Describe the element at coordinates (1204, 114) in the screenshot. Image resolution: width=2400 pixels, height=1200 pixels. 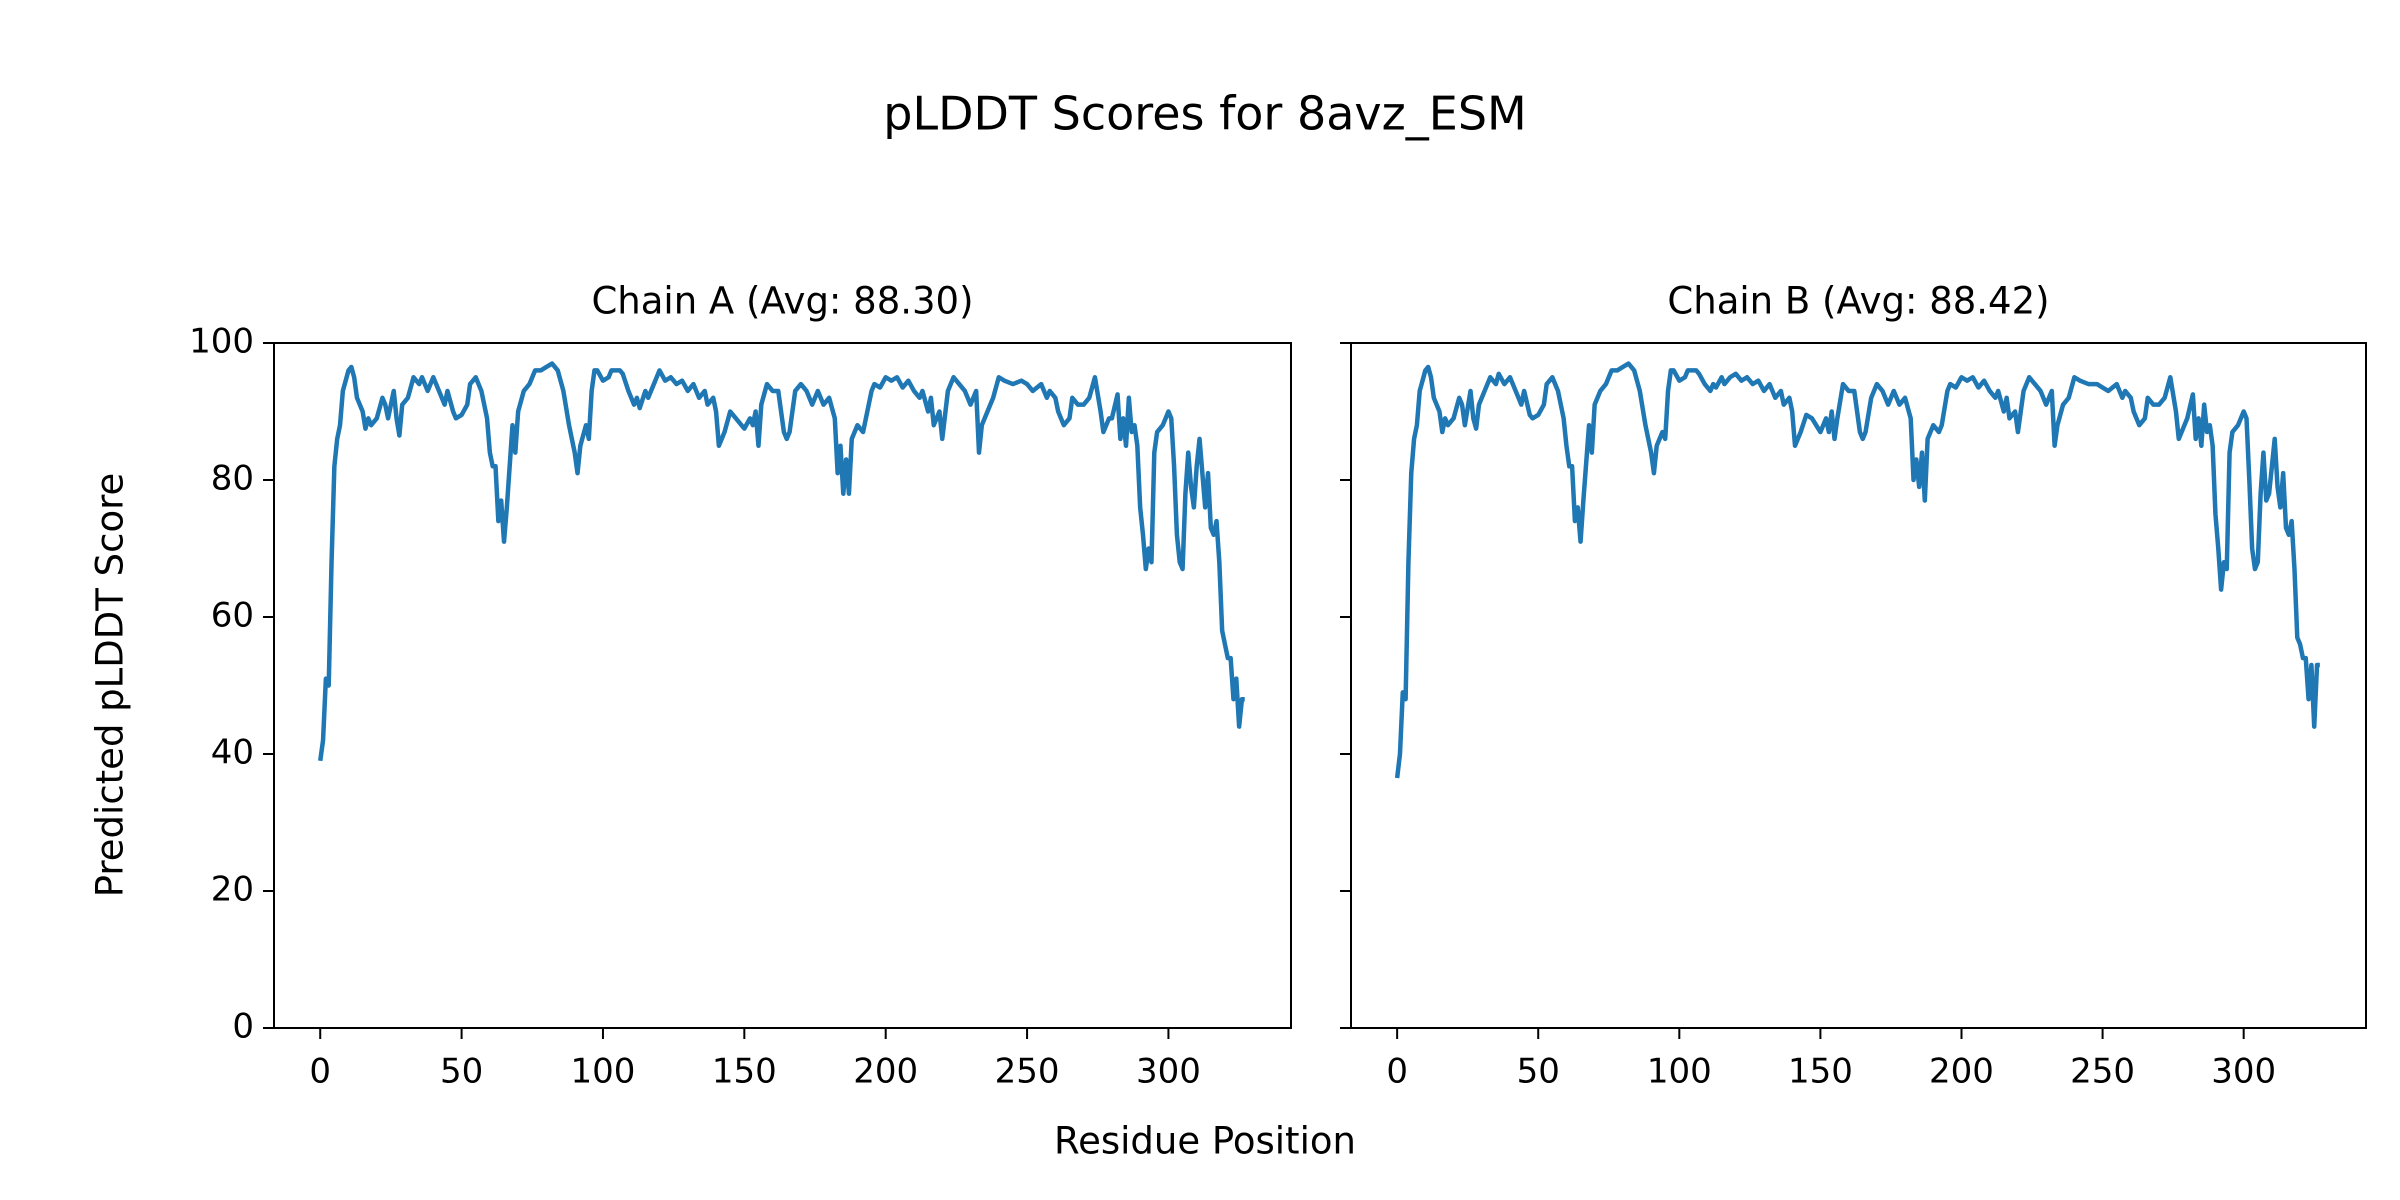
I see `figure-title: pLDDT Scores for 8avz_ESM` at that location.